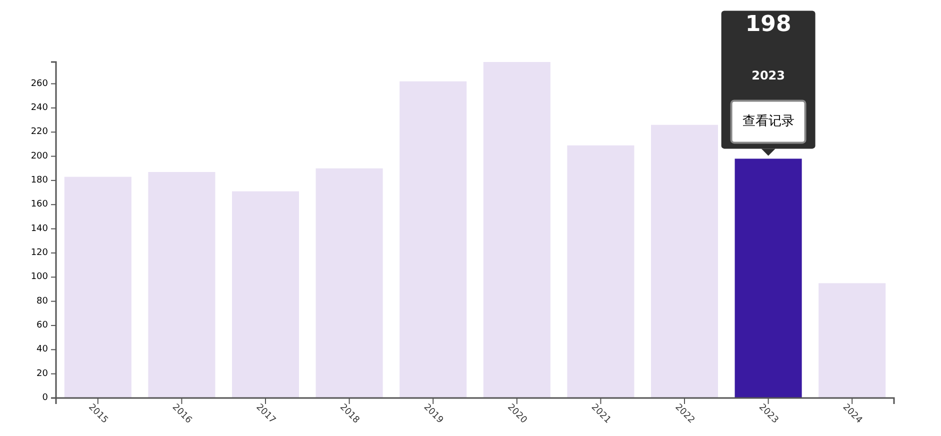 This screenshot has width=941, height=436. What do you see at coordinates (39, 83) in the screenshot?
I see `y-tick-label: 260` at bounding box center [39, 83].